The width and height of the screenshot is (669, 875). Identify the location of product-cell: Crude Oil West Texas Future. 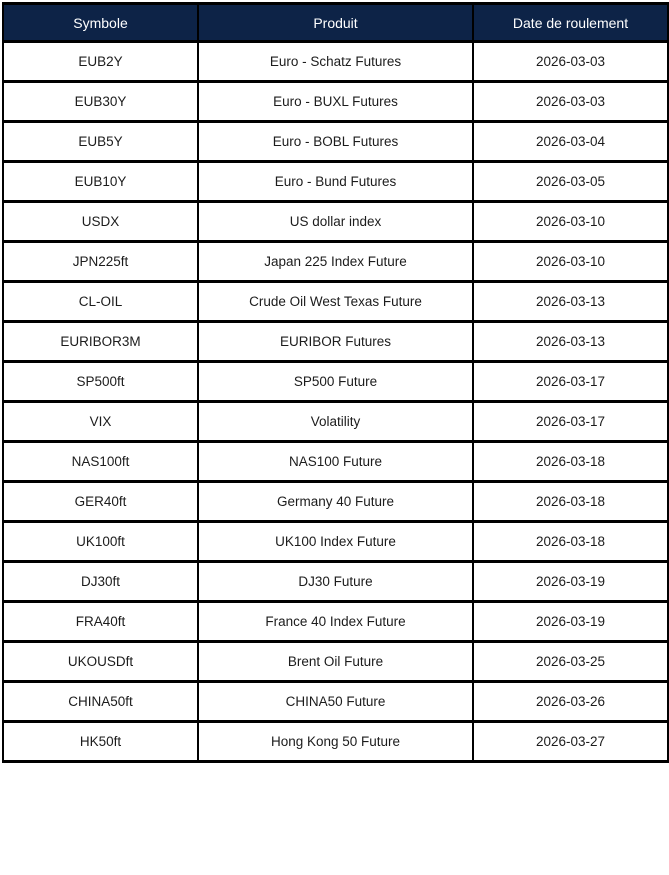
(335, 301).